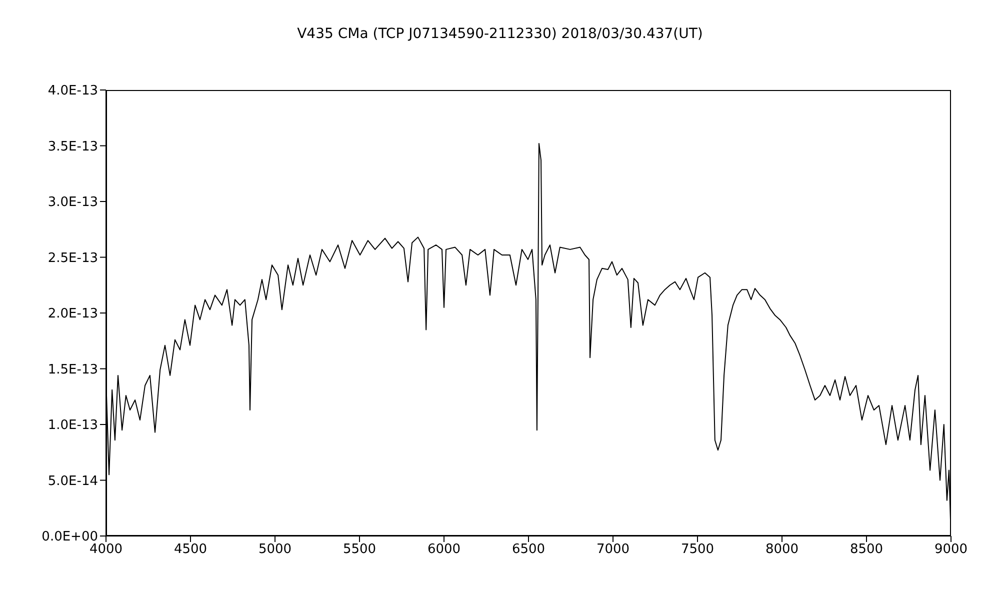  I want to click on y-tick-label: 3.0E-13, so click(73, 202).